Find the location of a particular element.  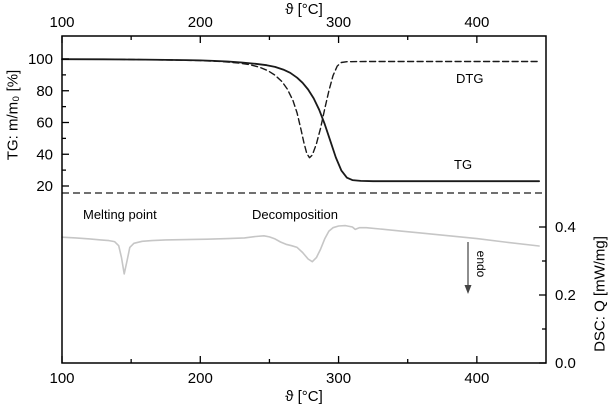

tick-label: 0.2 is located at coordinates (565, 295).